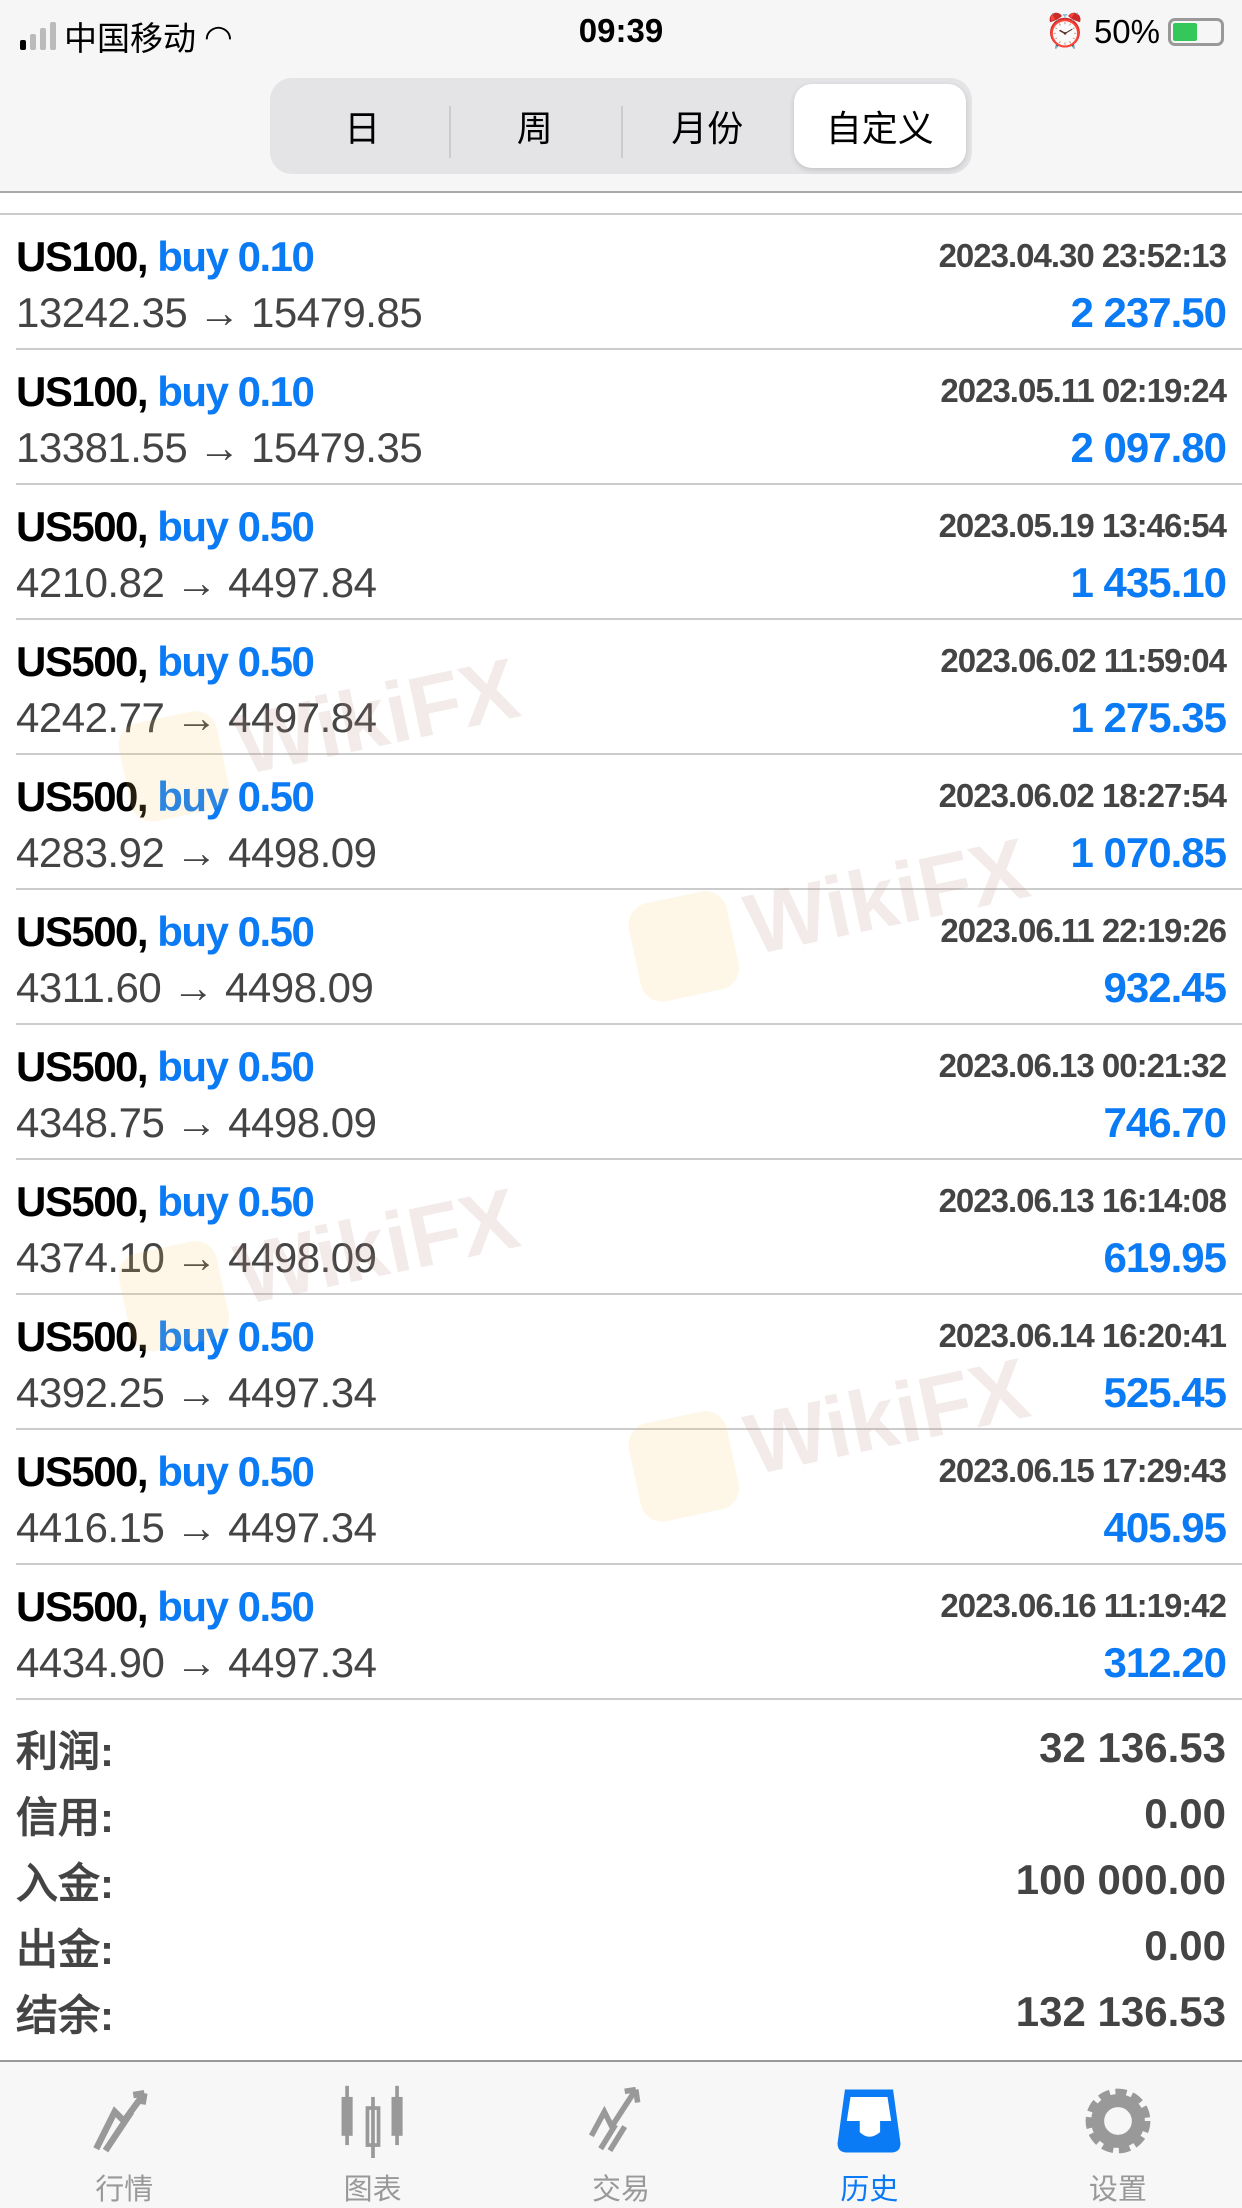 Image resolution: width=1242 pixels, height=2208 pixels. What do you see at coordinates (120, 2121) in the screenshot?
I see `quotes-icon` at bounding box center [120, 2121].